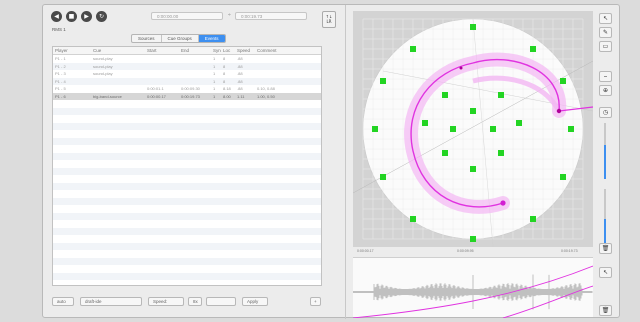 This screenshot has height=322, width=640. Describe the element at coordinates (180, 38) in the screenshot. I see `tab-cue-groups: Cue Groups` at that location.